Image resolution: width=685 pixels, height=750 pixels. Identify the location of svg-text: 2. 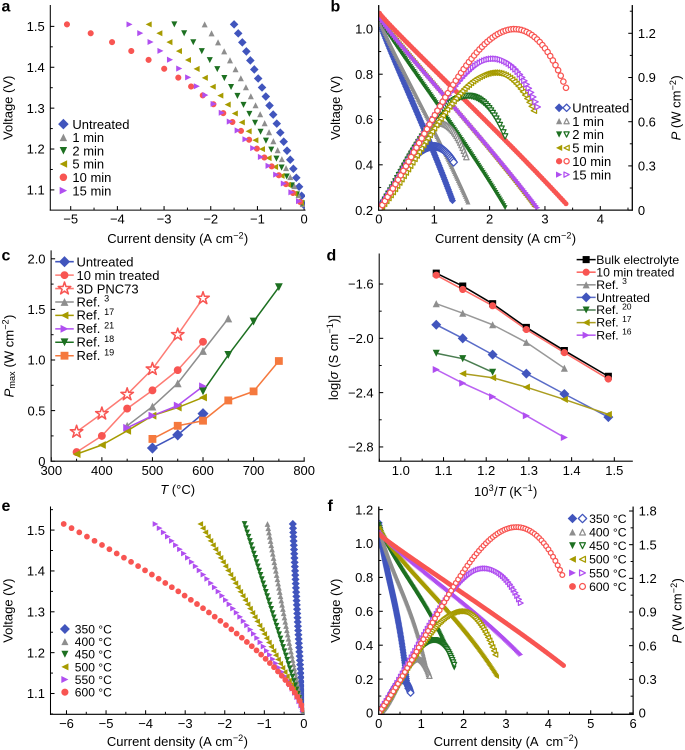
(489, 219).